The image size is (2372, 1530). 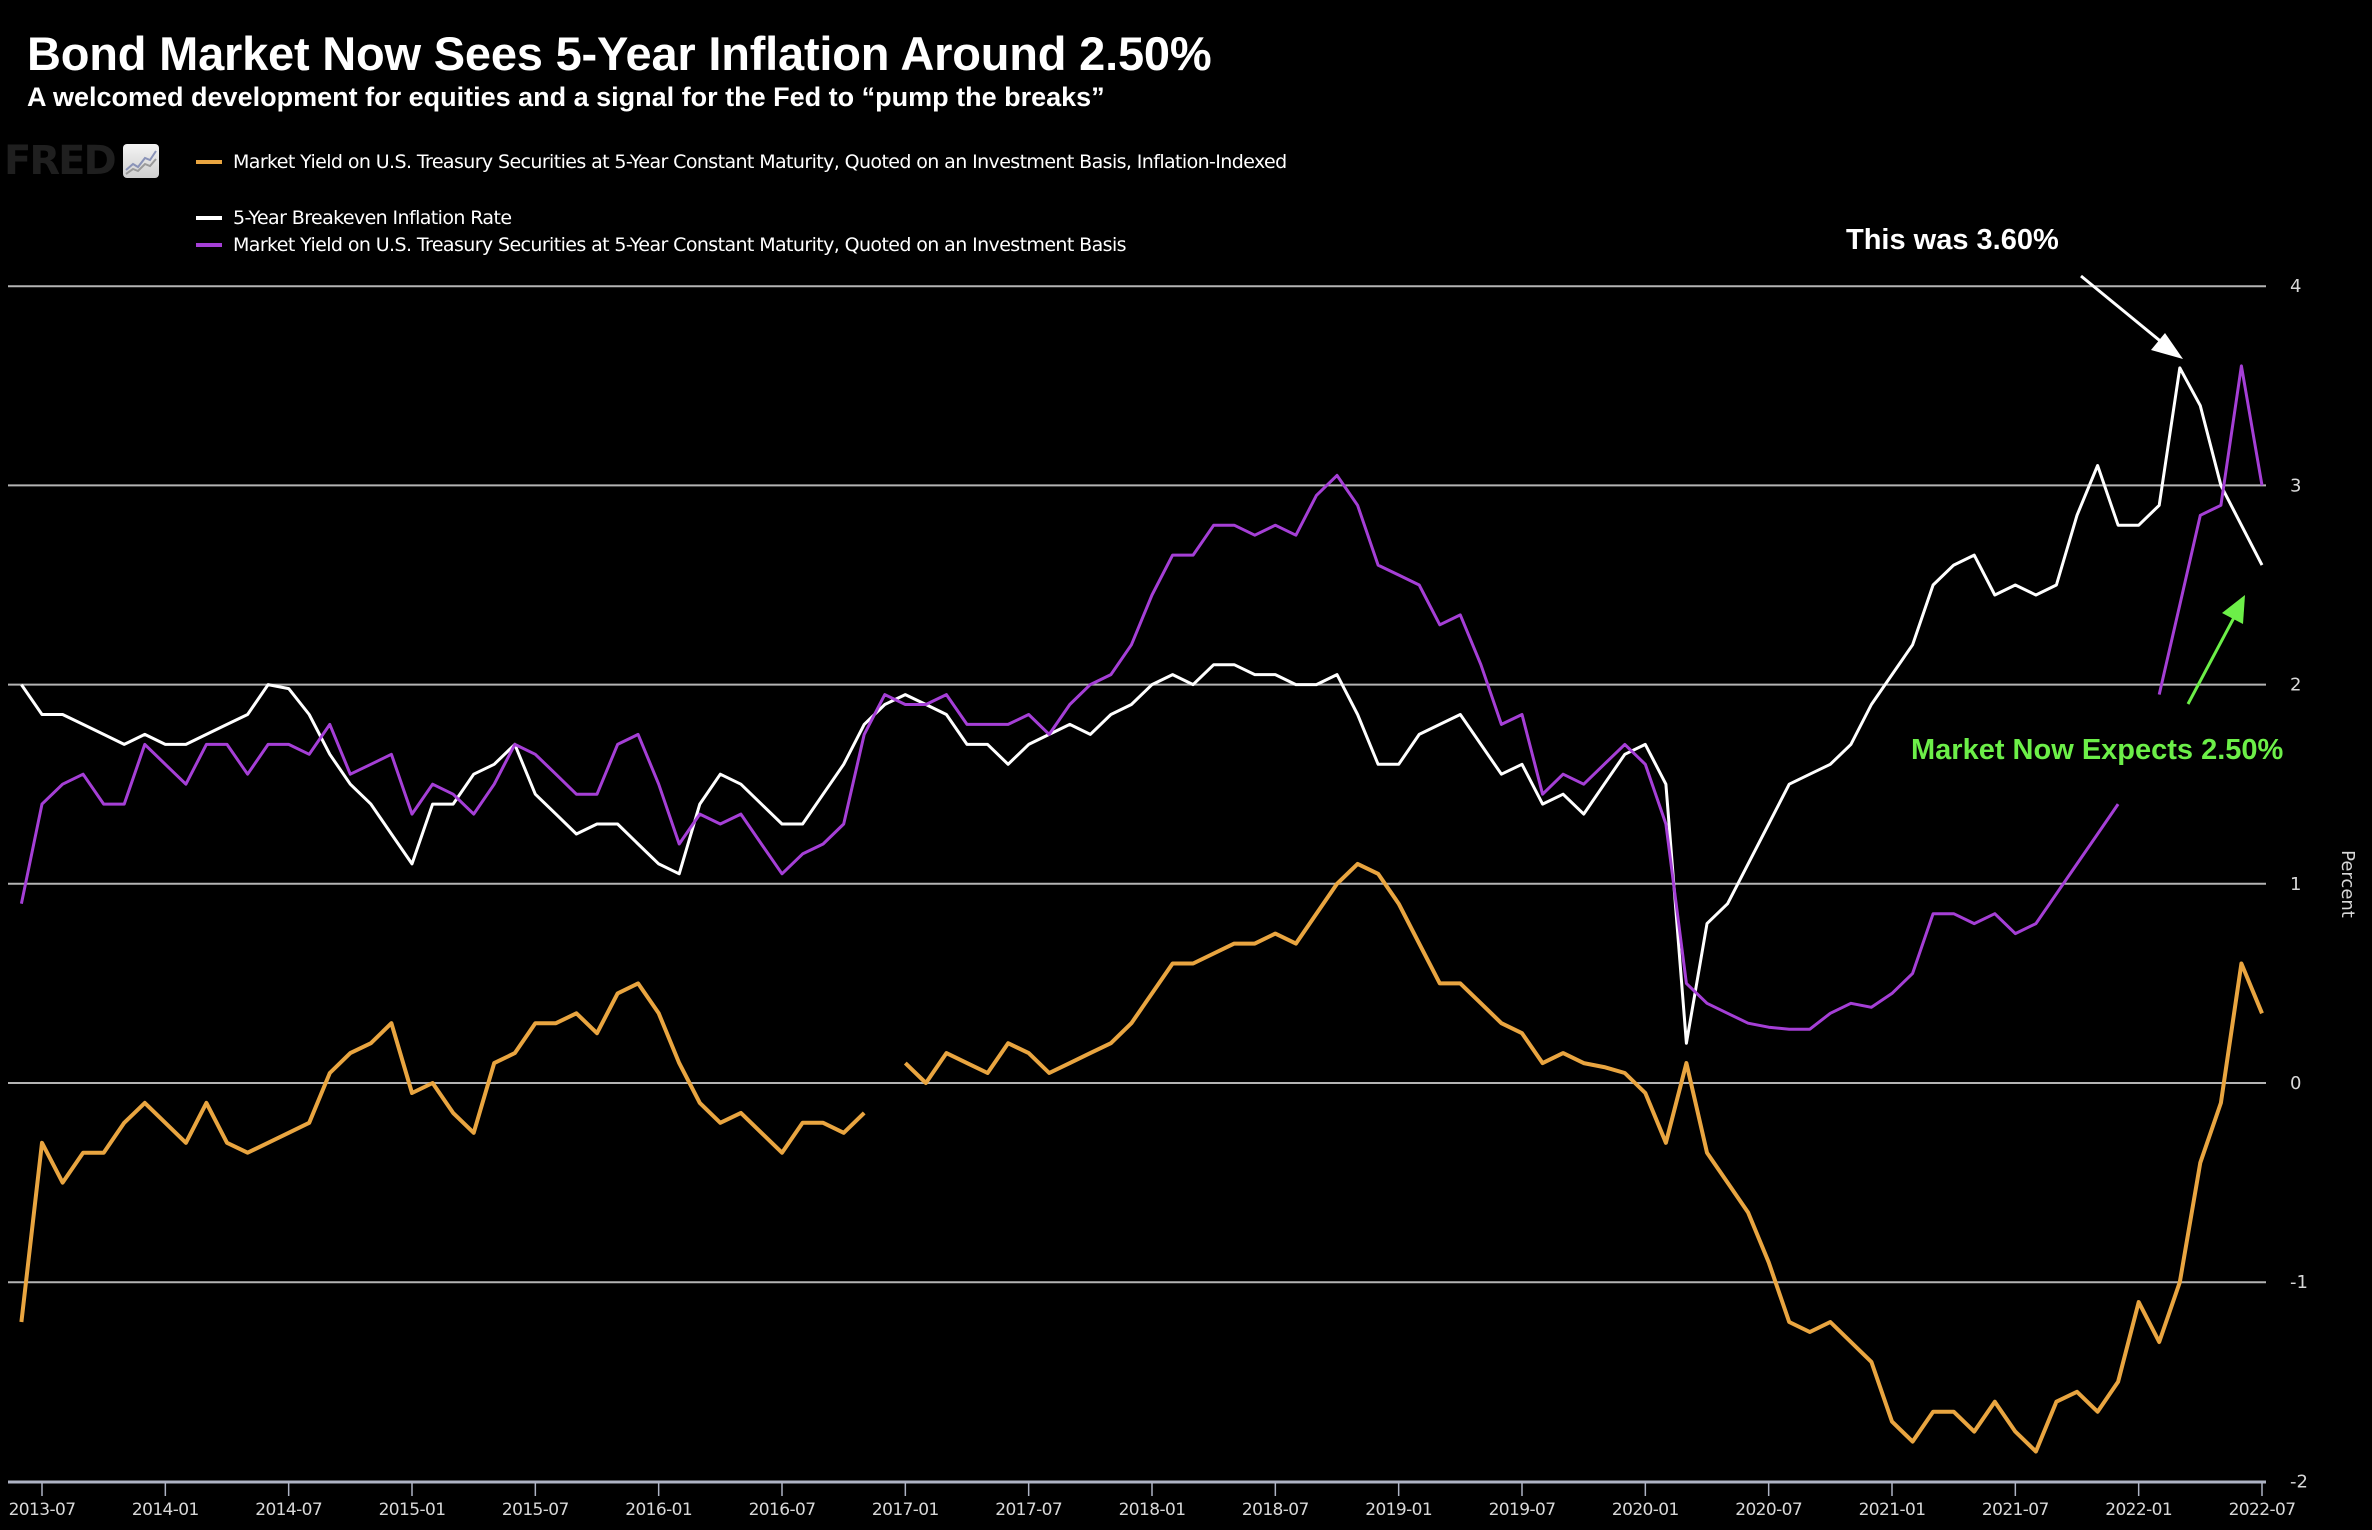 I want to click on legend-label: 5-Year Breakeven Inflation Rate, so click(x=372, y=218).